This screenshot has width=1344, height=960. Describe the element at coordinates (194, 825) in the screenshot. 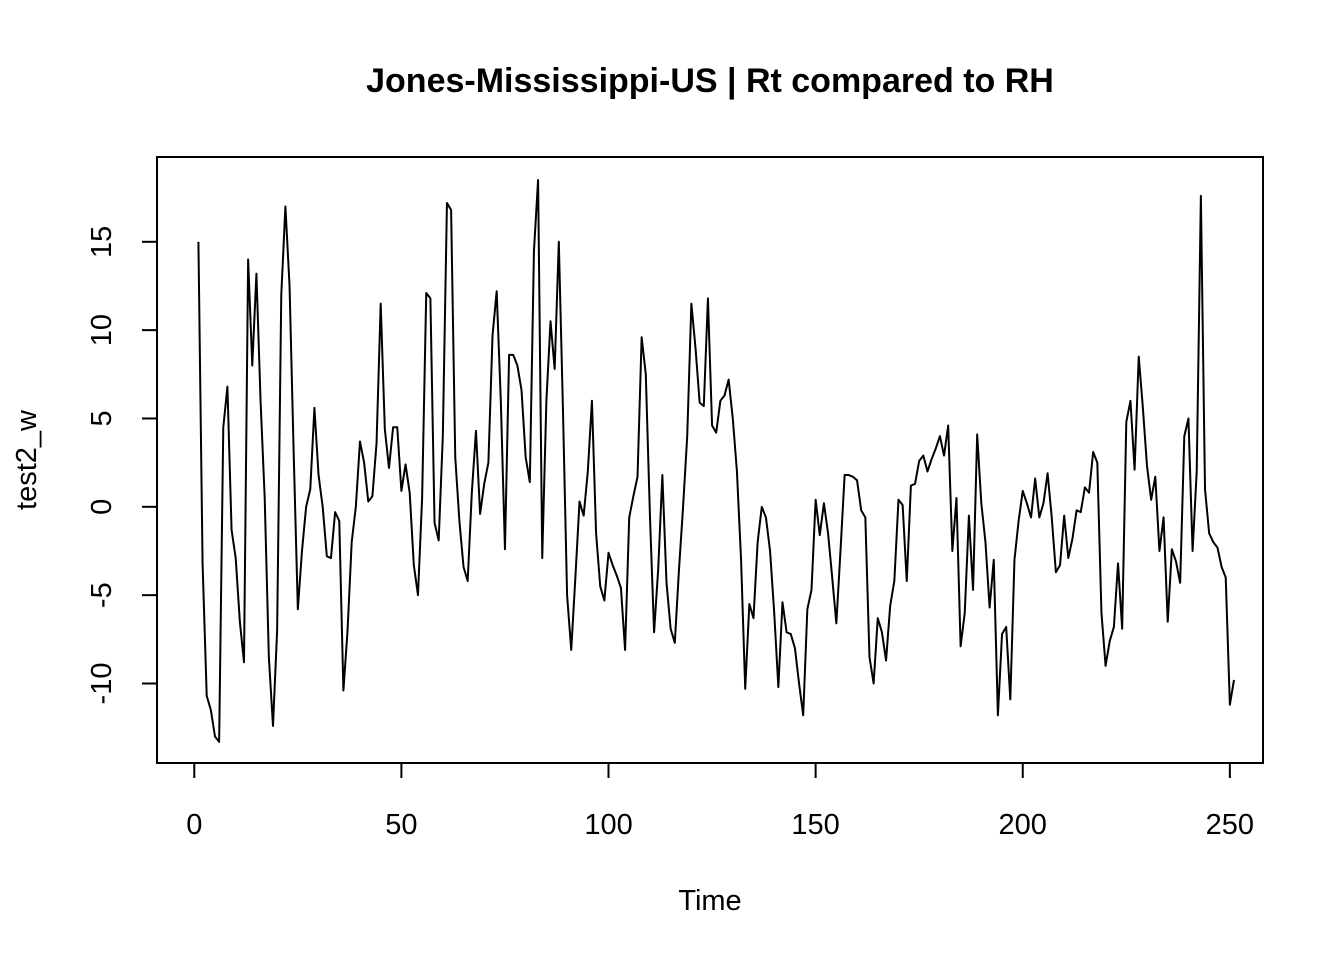

I see `x-tick-label: 0` at that location.